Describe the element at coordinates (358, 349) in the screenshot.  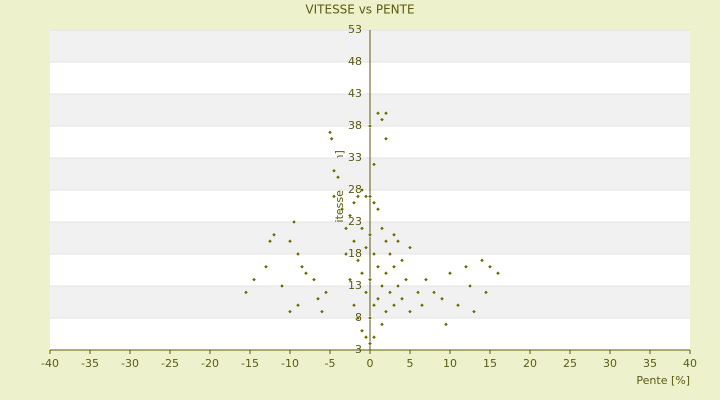
I see `y-tick-label: 3` at that location.